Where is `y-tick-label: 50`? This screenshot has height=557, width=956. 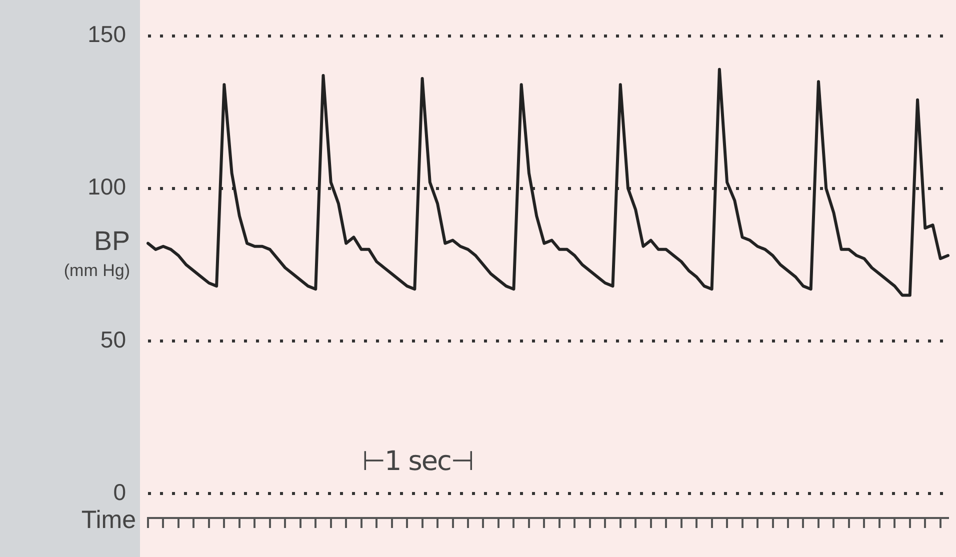
y-tick-label: 50 is located at coordinates (113, 339).